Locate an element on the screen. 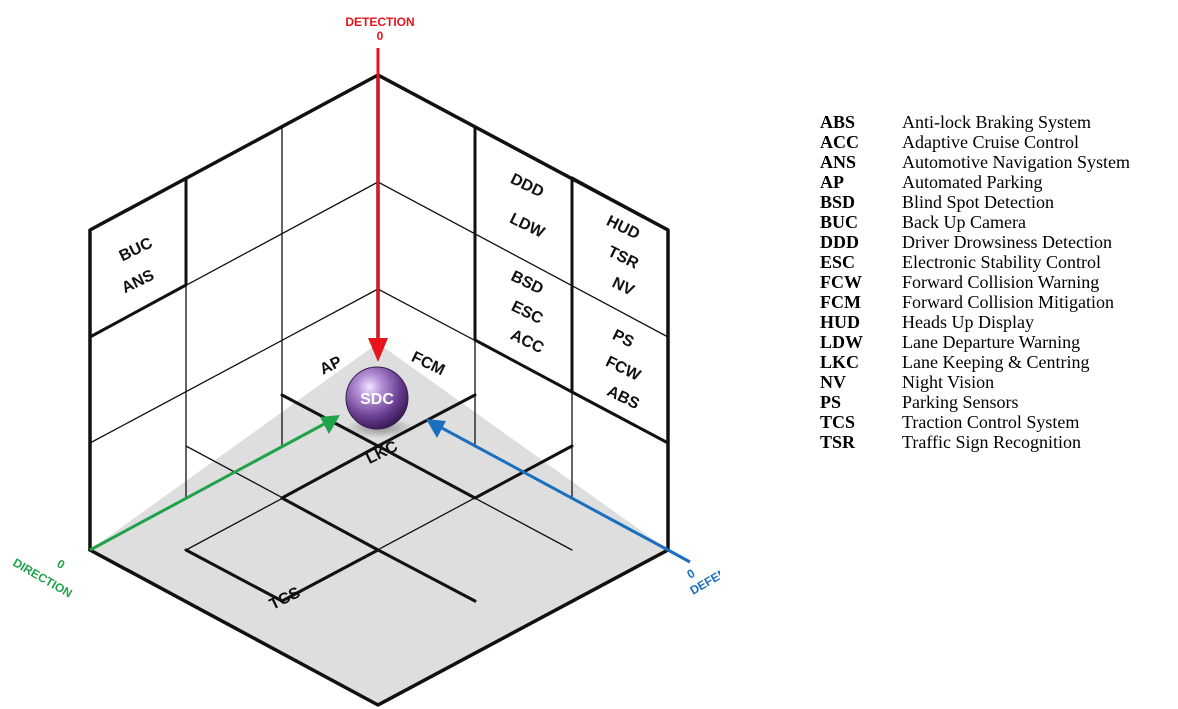 This screenshot has width=1178, height=709. detection-axis-origin: 0 is located at coordinates (380, 36).